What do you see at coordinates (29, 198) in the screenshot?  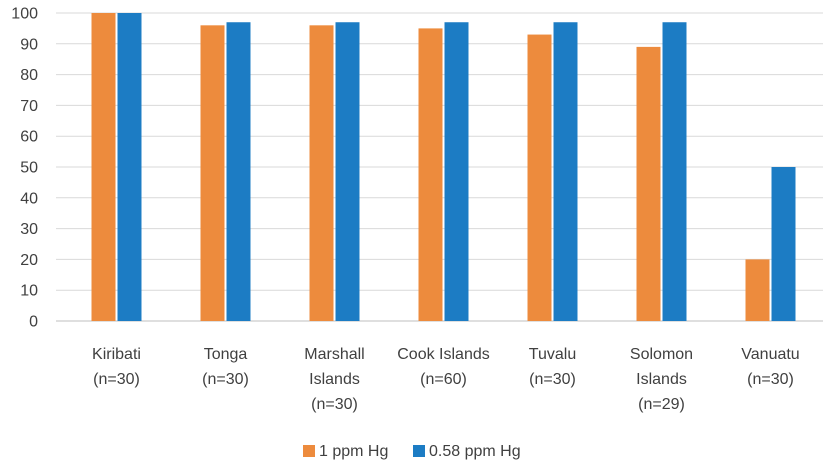 I see `y-tick-label: 40` at bounding box center [29, 198].